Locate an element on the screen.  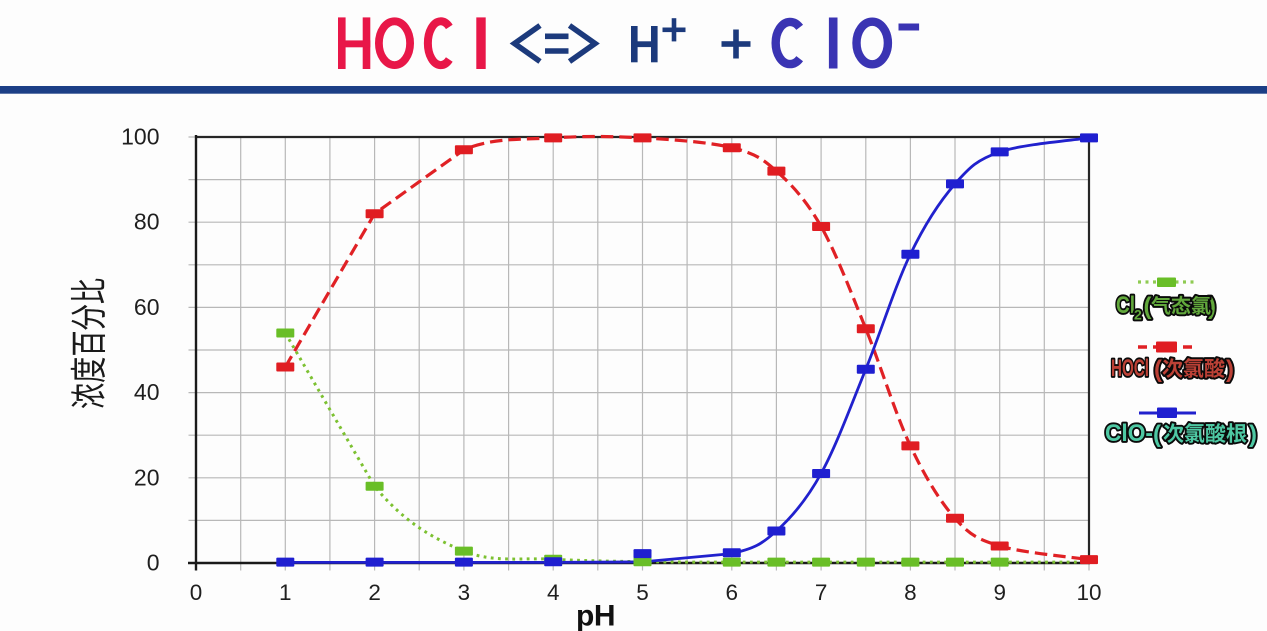
svg-text: pH is located at coordinates (596, 615).